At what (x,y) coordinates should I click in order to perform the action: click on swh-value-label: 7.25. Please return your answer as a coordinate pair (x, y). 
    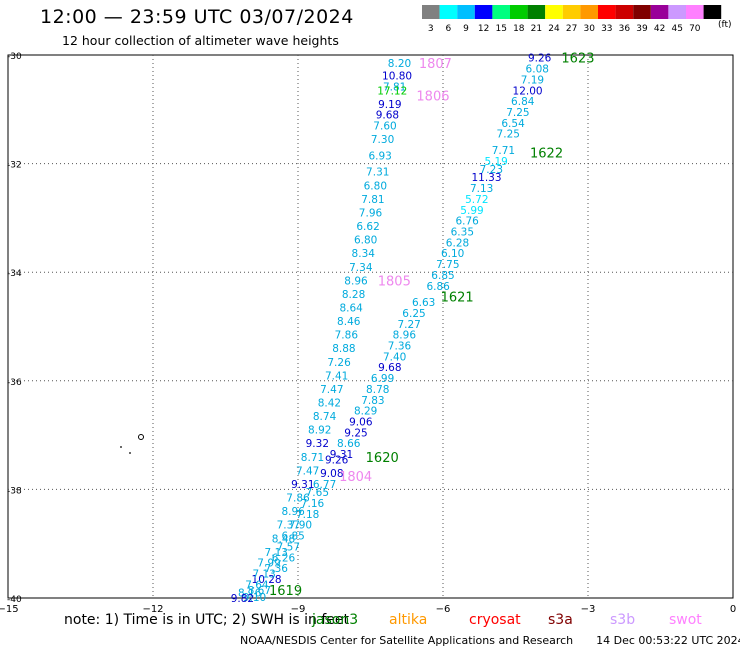
    Looking at the image, I should click on (508, 135).